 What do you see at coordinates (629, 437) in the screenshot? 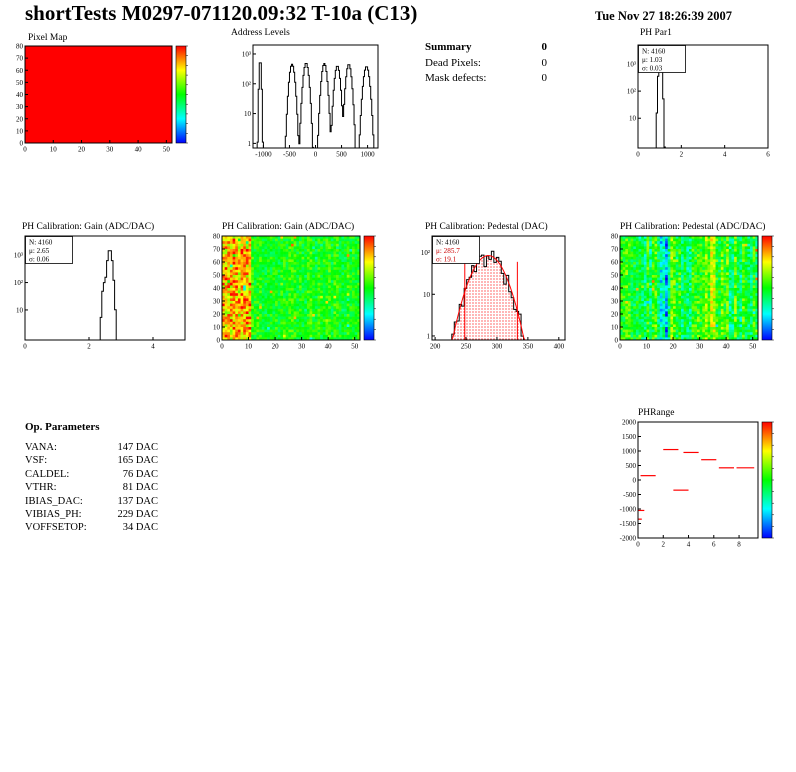
I see `svg-text: 1500` at bounding box center [629, 437].